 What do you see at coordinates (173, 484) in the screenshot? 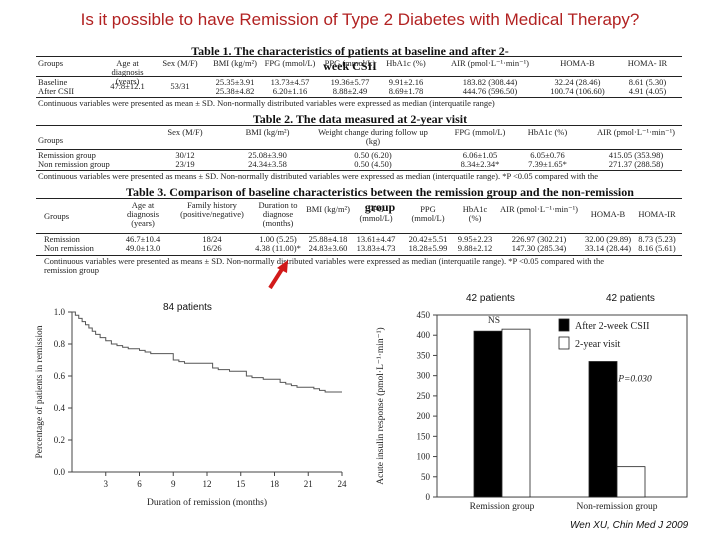
I see `x-tick-label: 9` at bounding box center [173, 484].